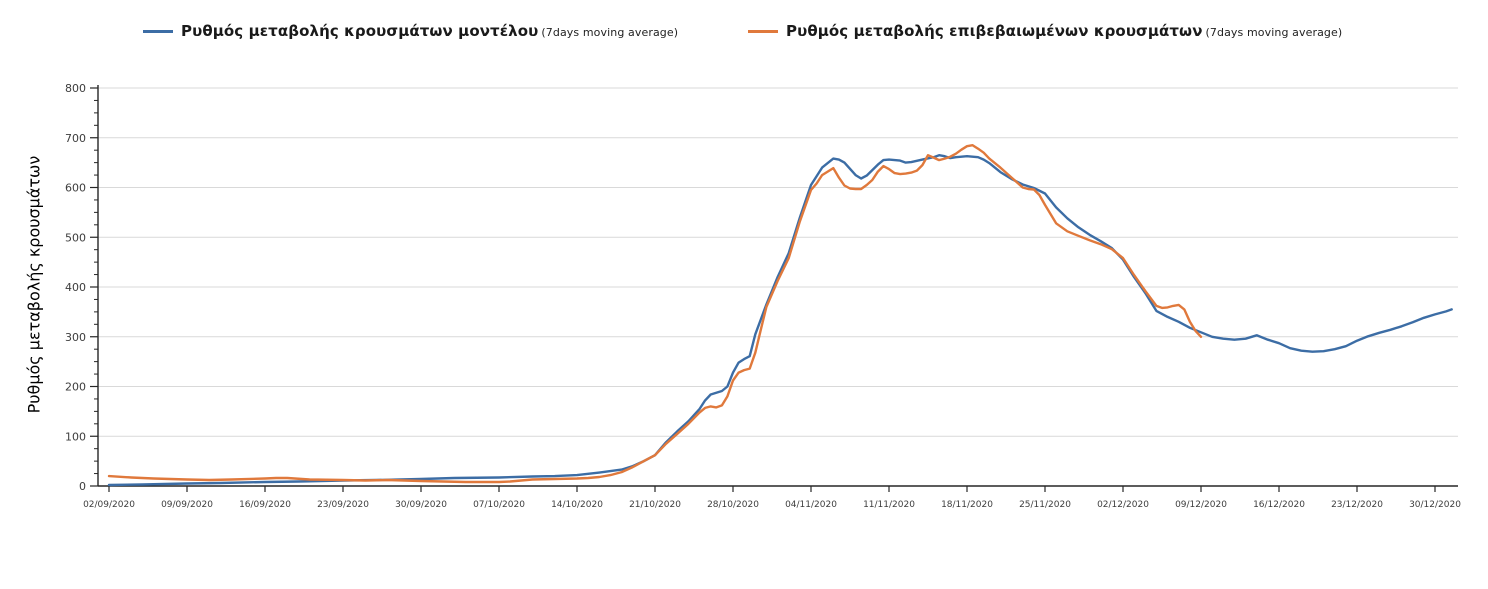 The width and height of the screenshot is (1488, 589). I want to click on x-tick-label: 25/11/2020, so click(1045, 505).